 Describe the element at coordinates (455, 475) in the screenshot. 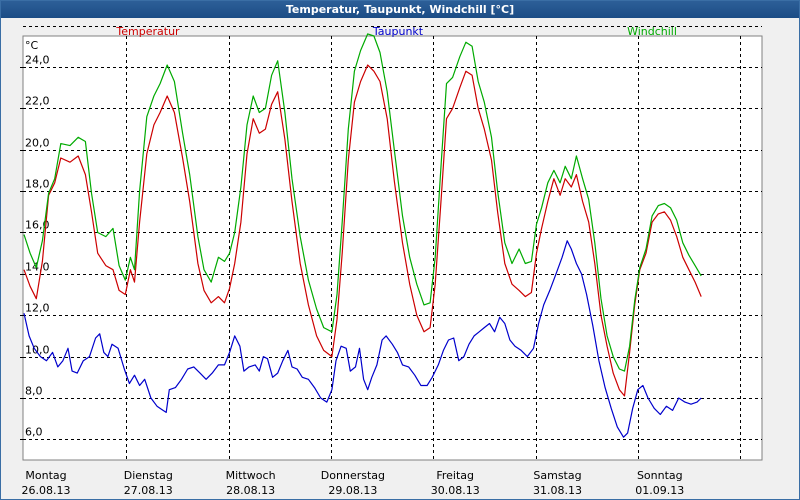

I see `x-tick-day: Freitag` at that location.